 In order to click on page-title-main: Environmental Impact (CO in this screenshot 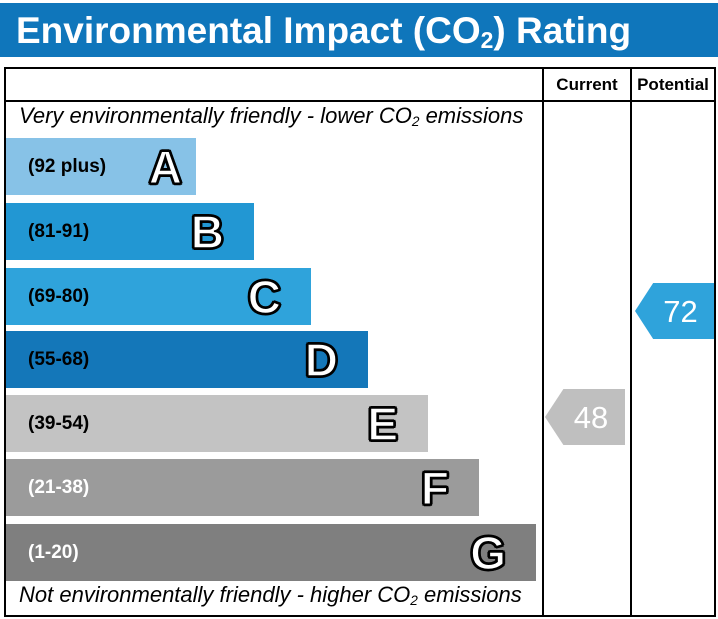, I will do `click(248, 30)`.